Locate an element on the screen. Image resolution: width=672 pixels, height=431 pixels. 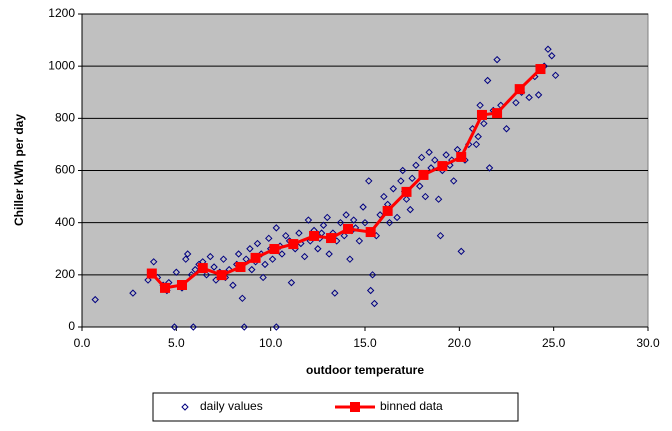
y-tick-label: 800 is located at coordinates (65, 118).